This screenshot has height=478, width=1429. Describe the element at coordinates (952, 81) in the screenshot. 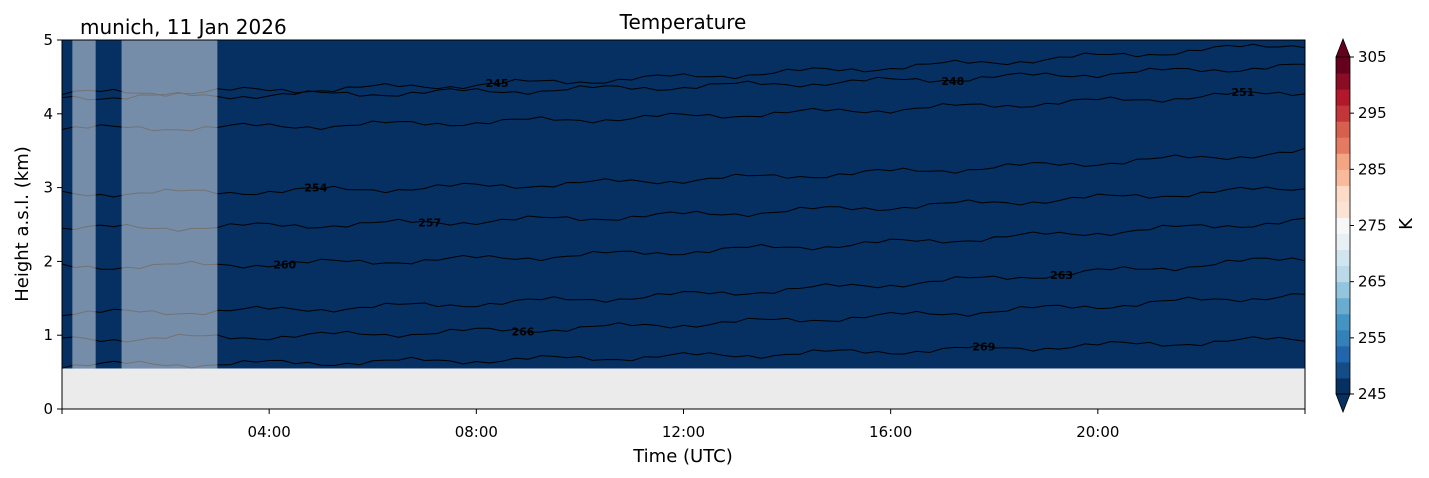

I see `contour-label-248: 248` at that location.